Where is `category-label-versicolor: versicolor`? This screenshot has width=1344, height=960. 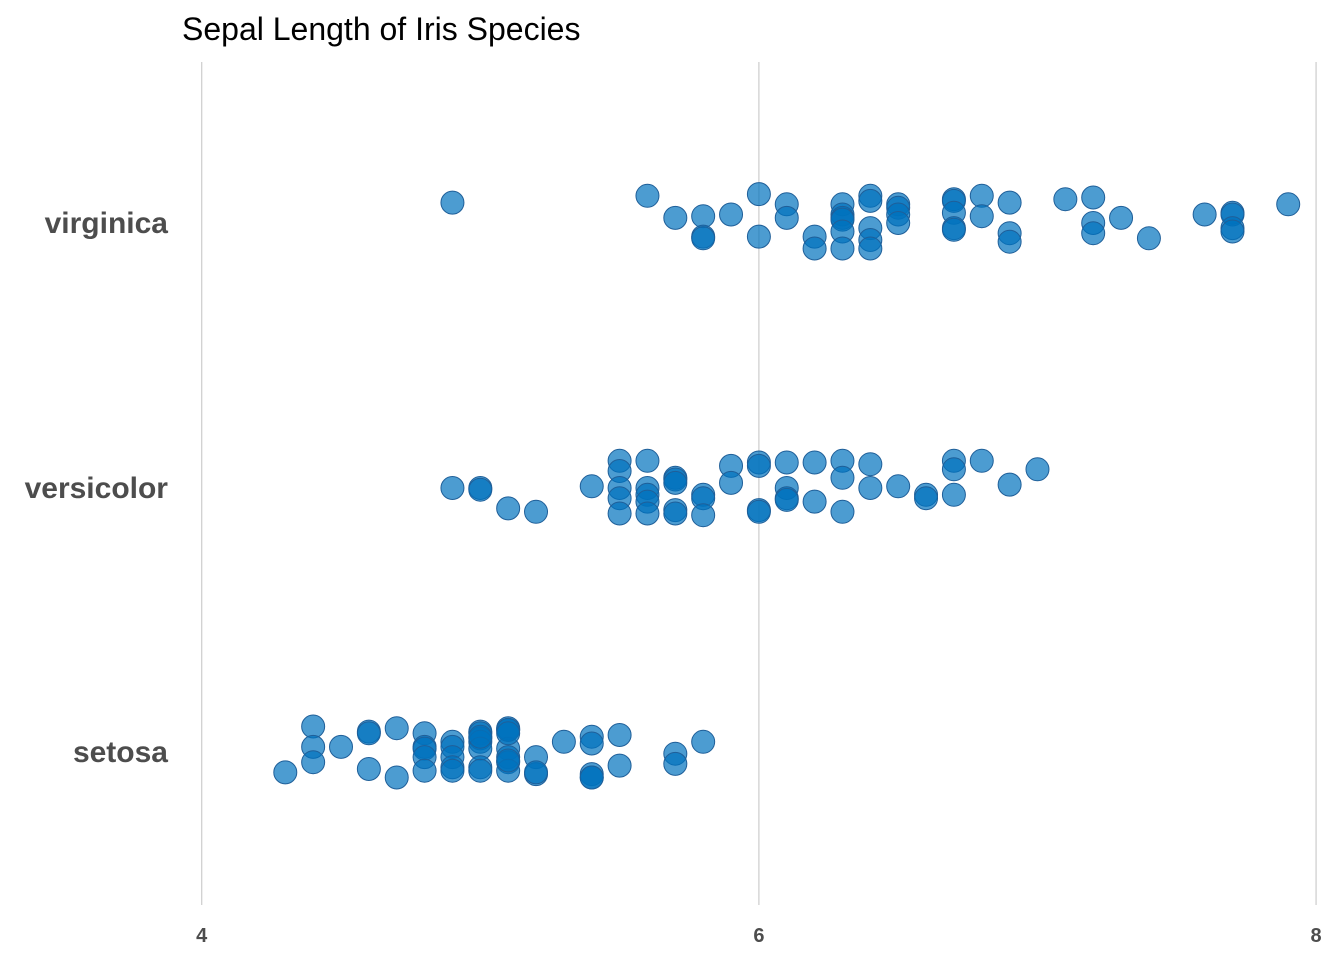 category-label-versicolor: versicolor is located at coordinates (97, 488).